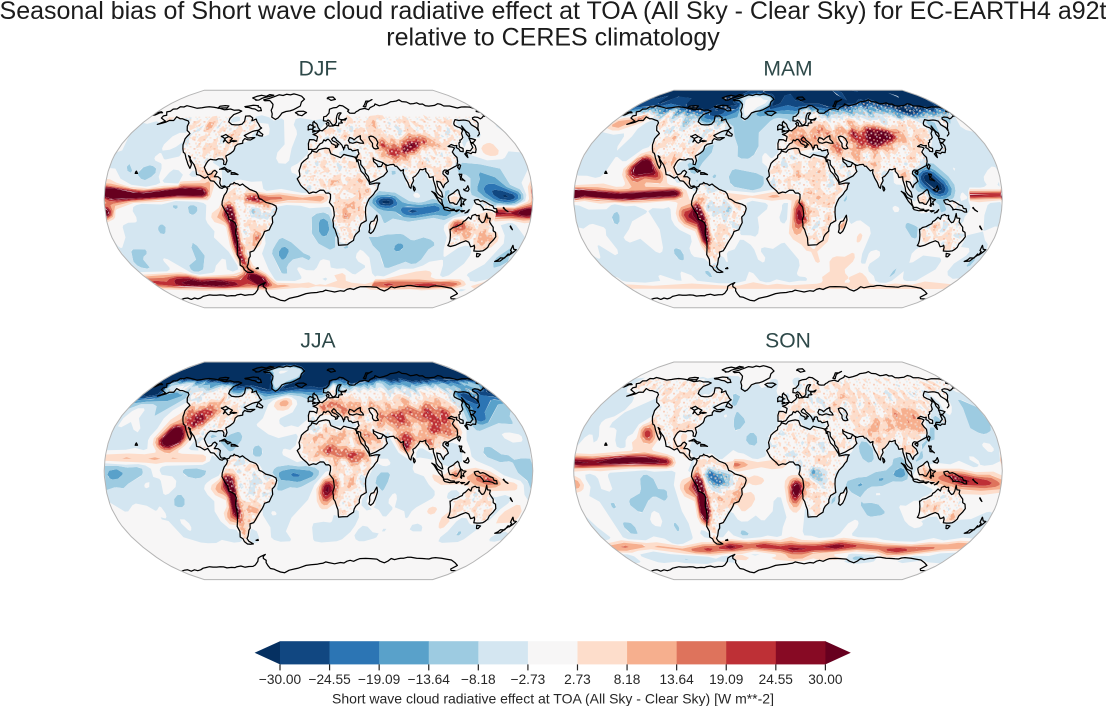  Describe the element at coordinates (379, 679) in the screenshot. I see `svg-text: −19.09` at that location.